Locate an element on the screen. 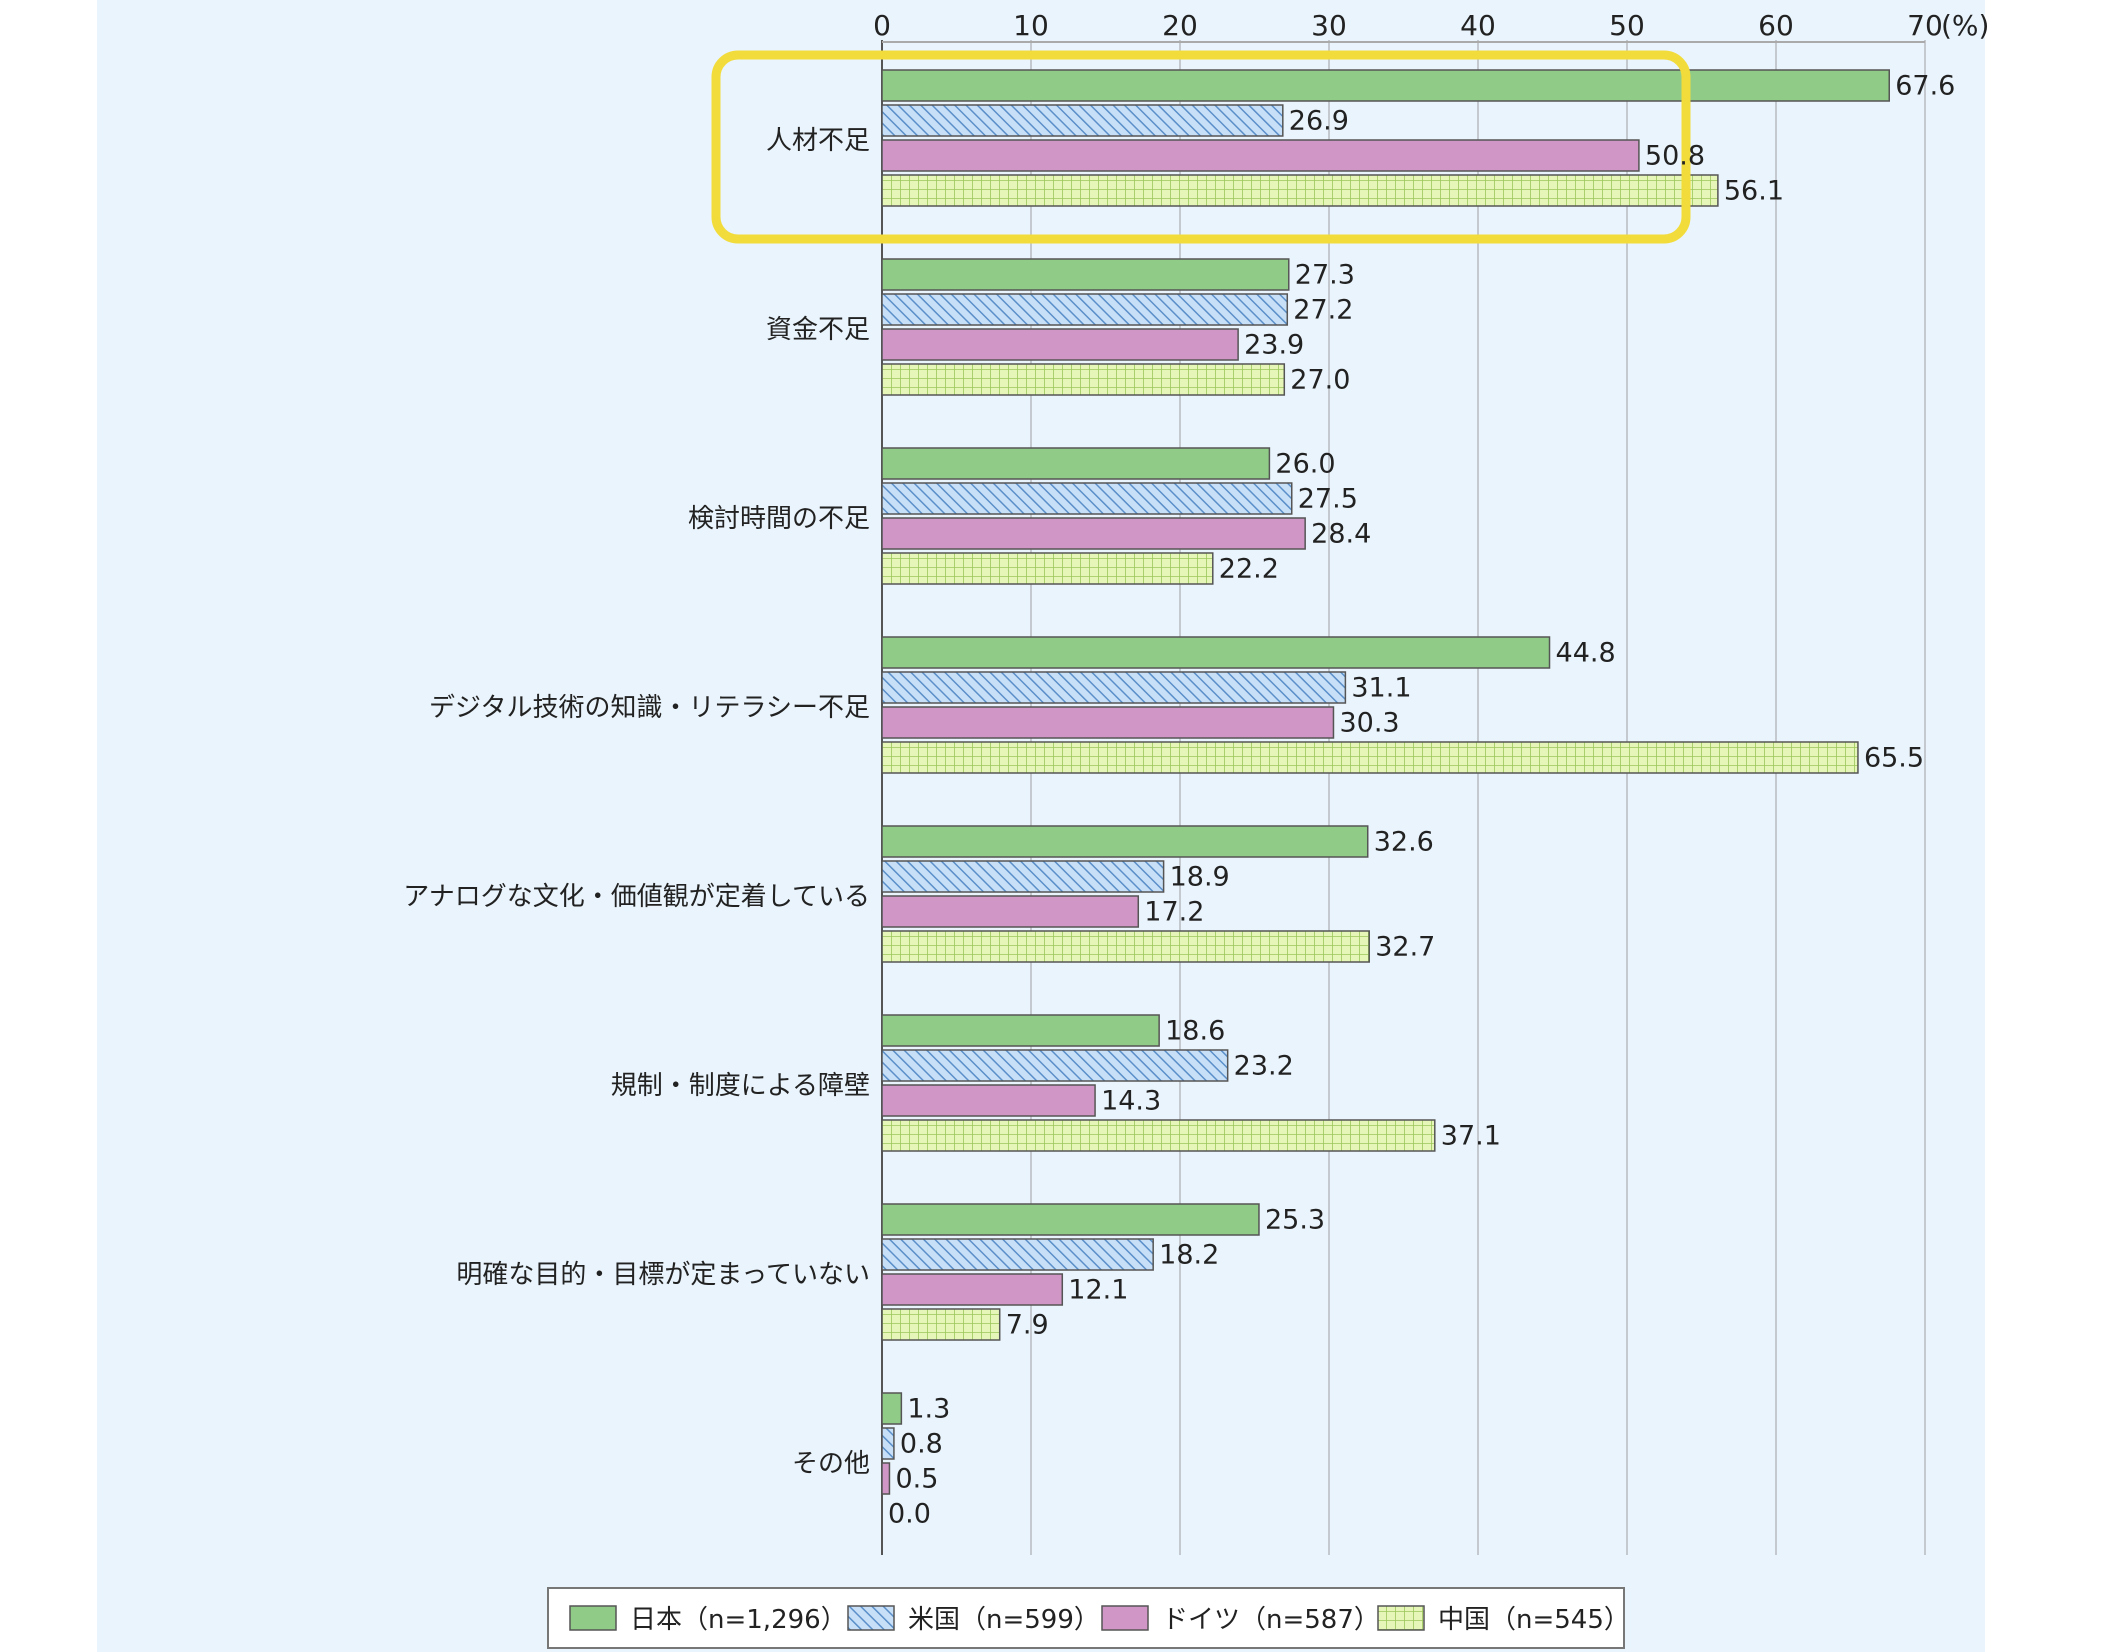 This screenshot has height=1652, width=2120. data-label: 32.6 is located at coordinates (1404, 842).